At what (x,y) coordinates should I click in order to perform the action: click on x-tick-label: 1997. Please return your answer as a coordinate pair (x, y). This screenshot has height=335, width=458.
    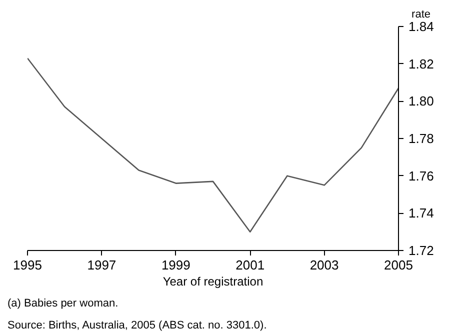
    Looking at the image, I should click on (101, 265).